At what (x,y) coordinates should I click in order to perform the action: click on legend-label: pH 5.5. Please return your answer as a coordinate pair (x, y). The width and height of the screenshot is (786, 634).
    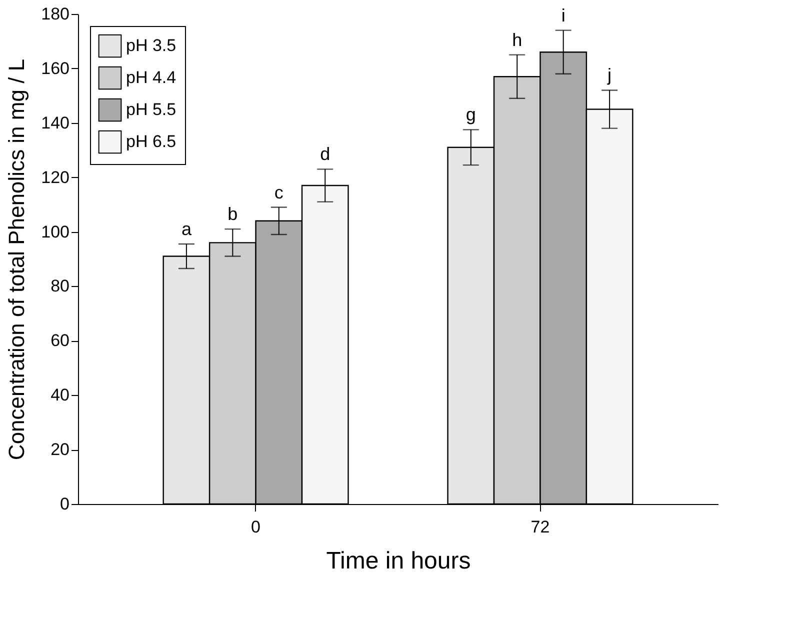
    Looking at the image, I should click on (151, 109).